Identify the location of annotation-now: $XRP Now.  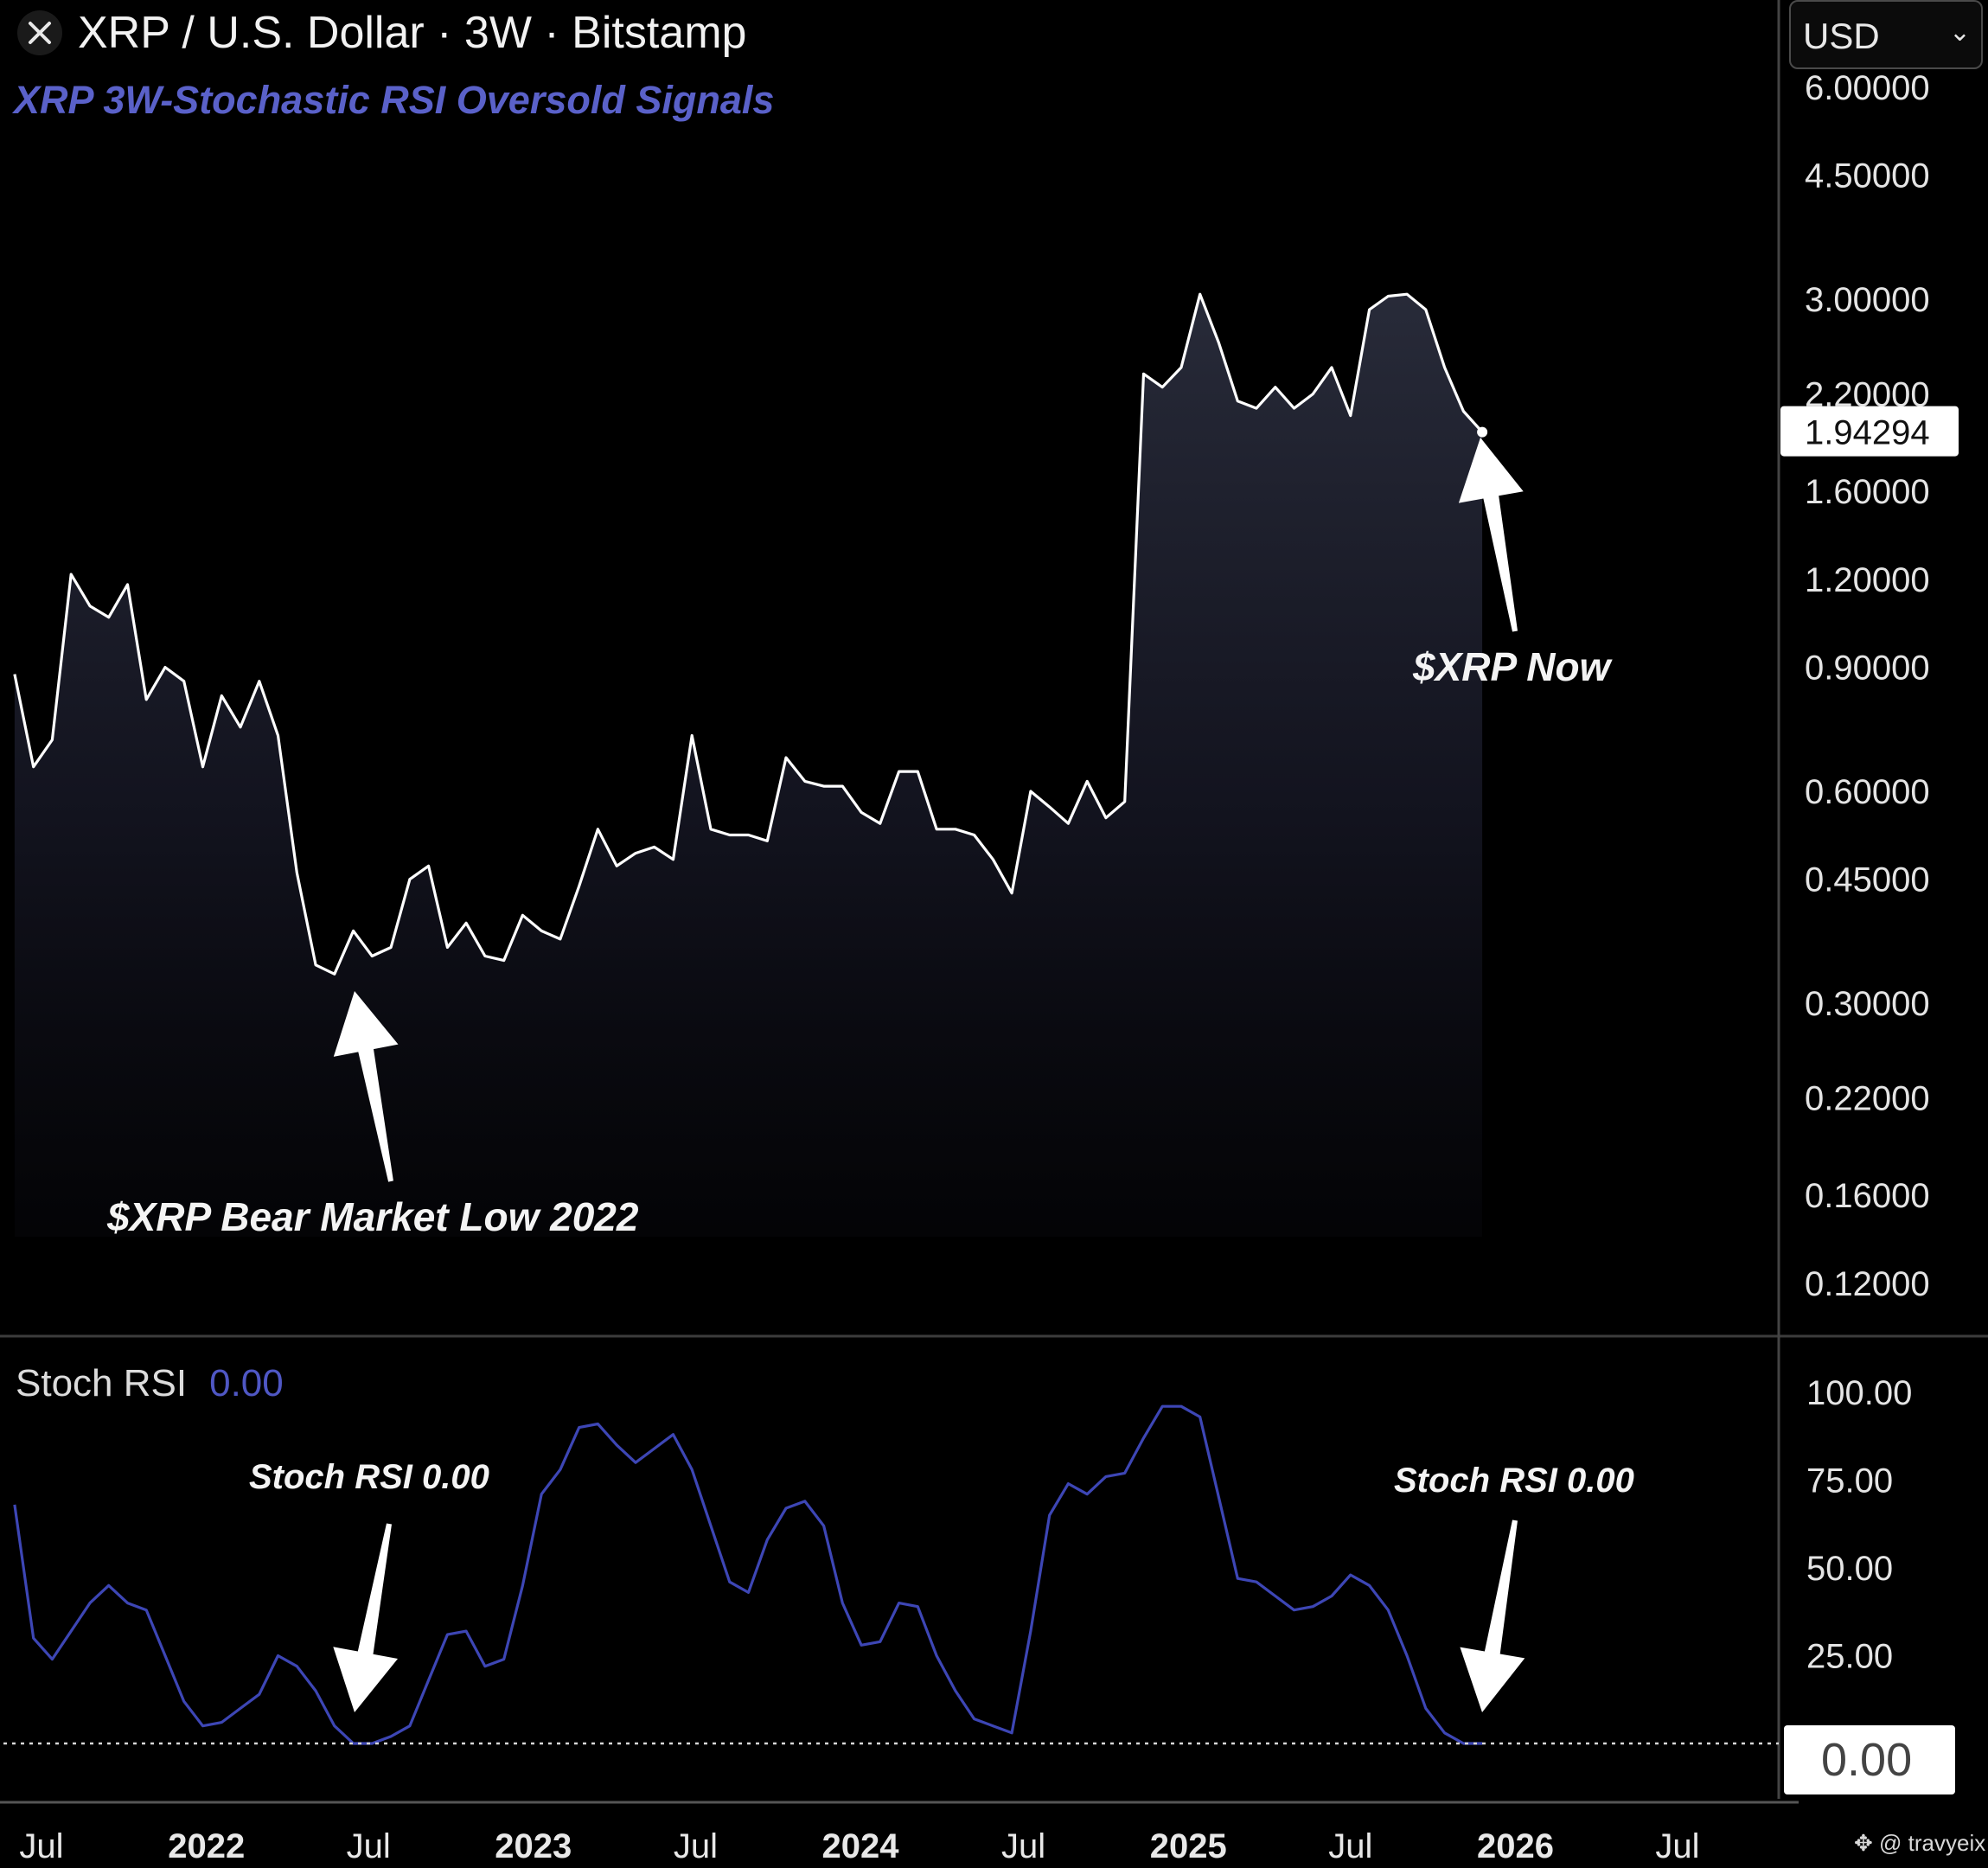
(1512, 666).